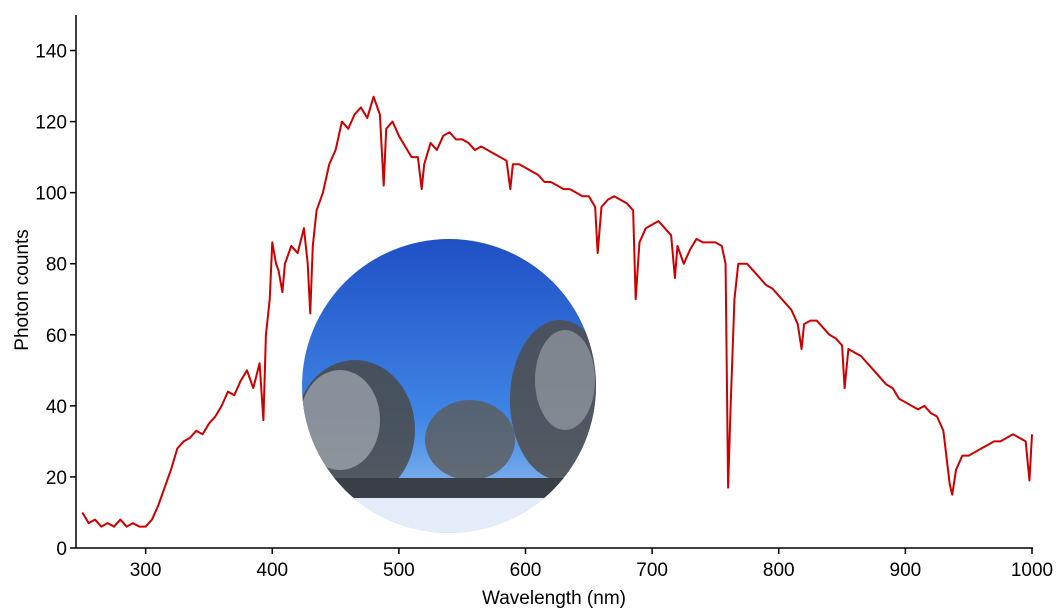  I want to click on y-tick-label: 80, so click(56, 265).